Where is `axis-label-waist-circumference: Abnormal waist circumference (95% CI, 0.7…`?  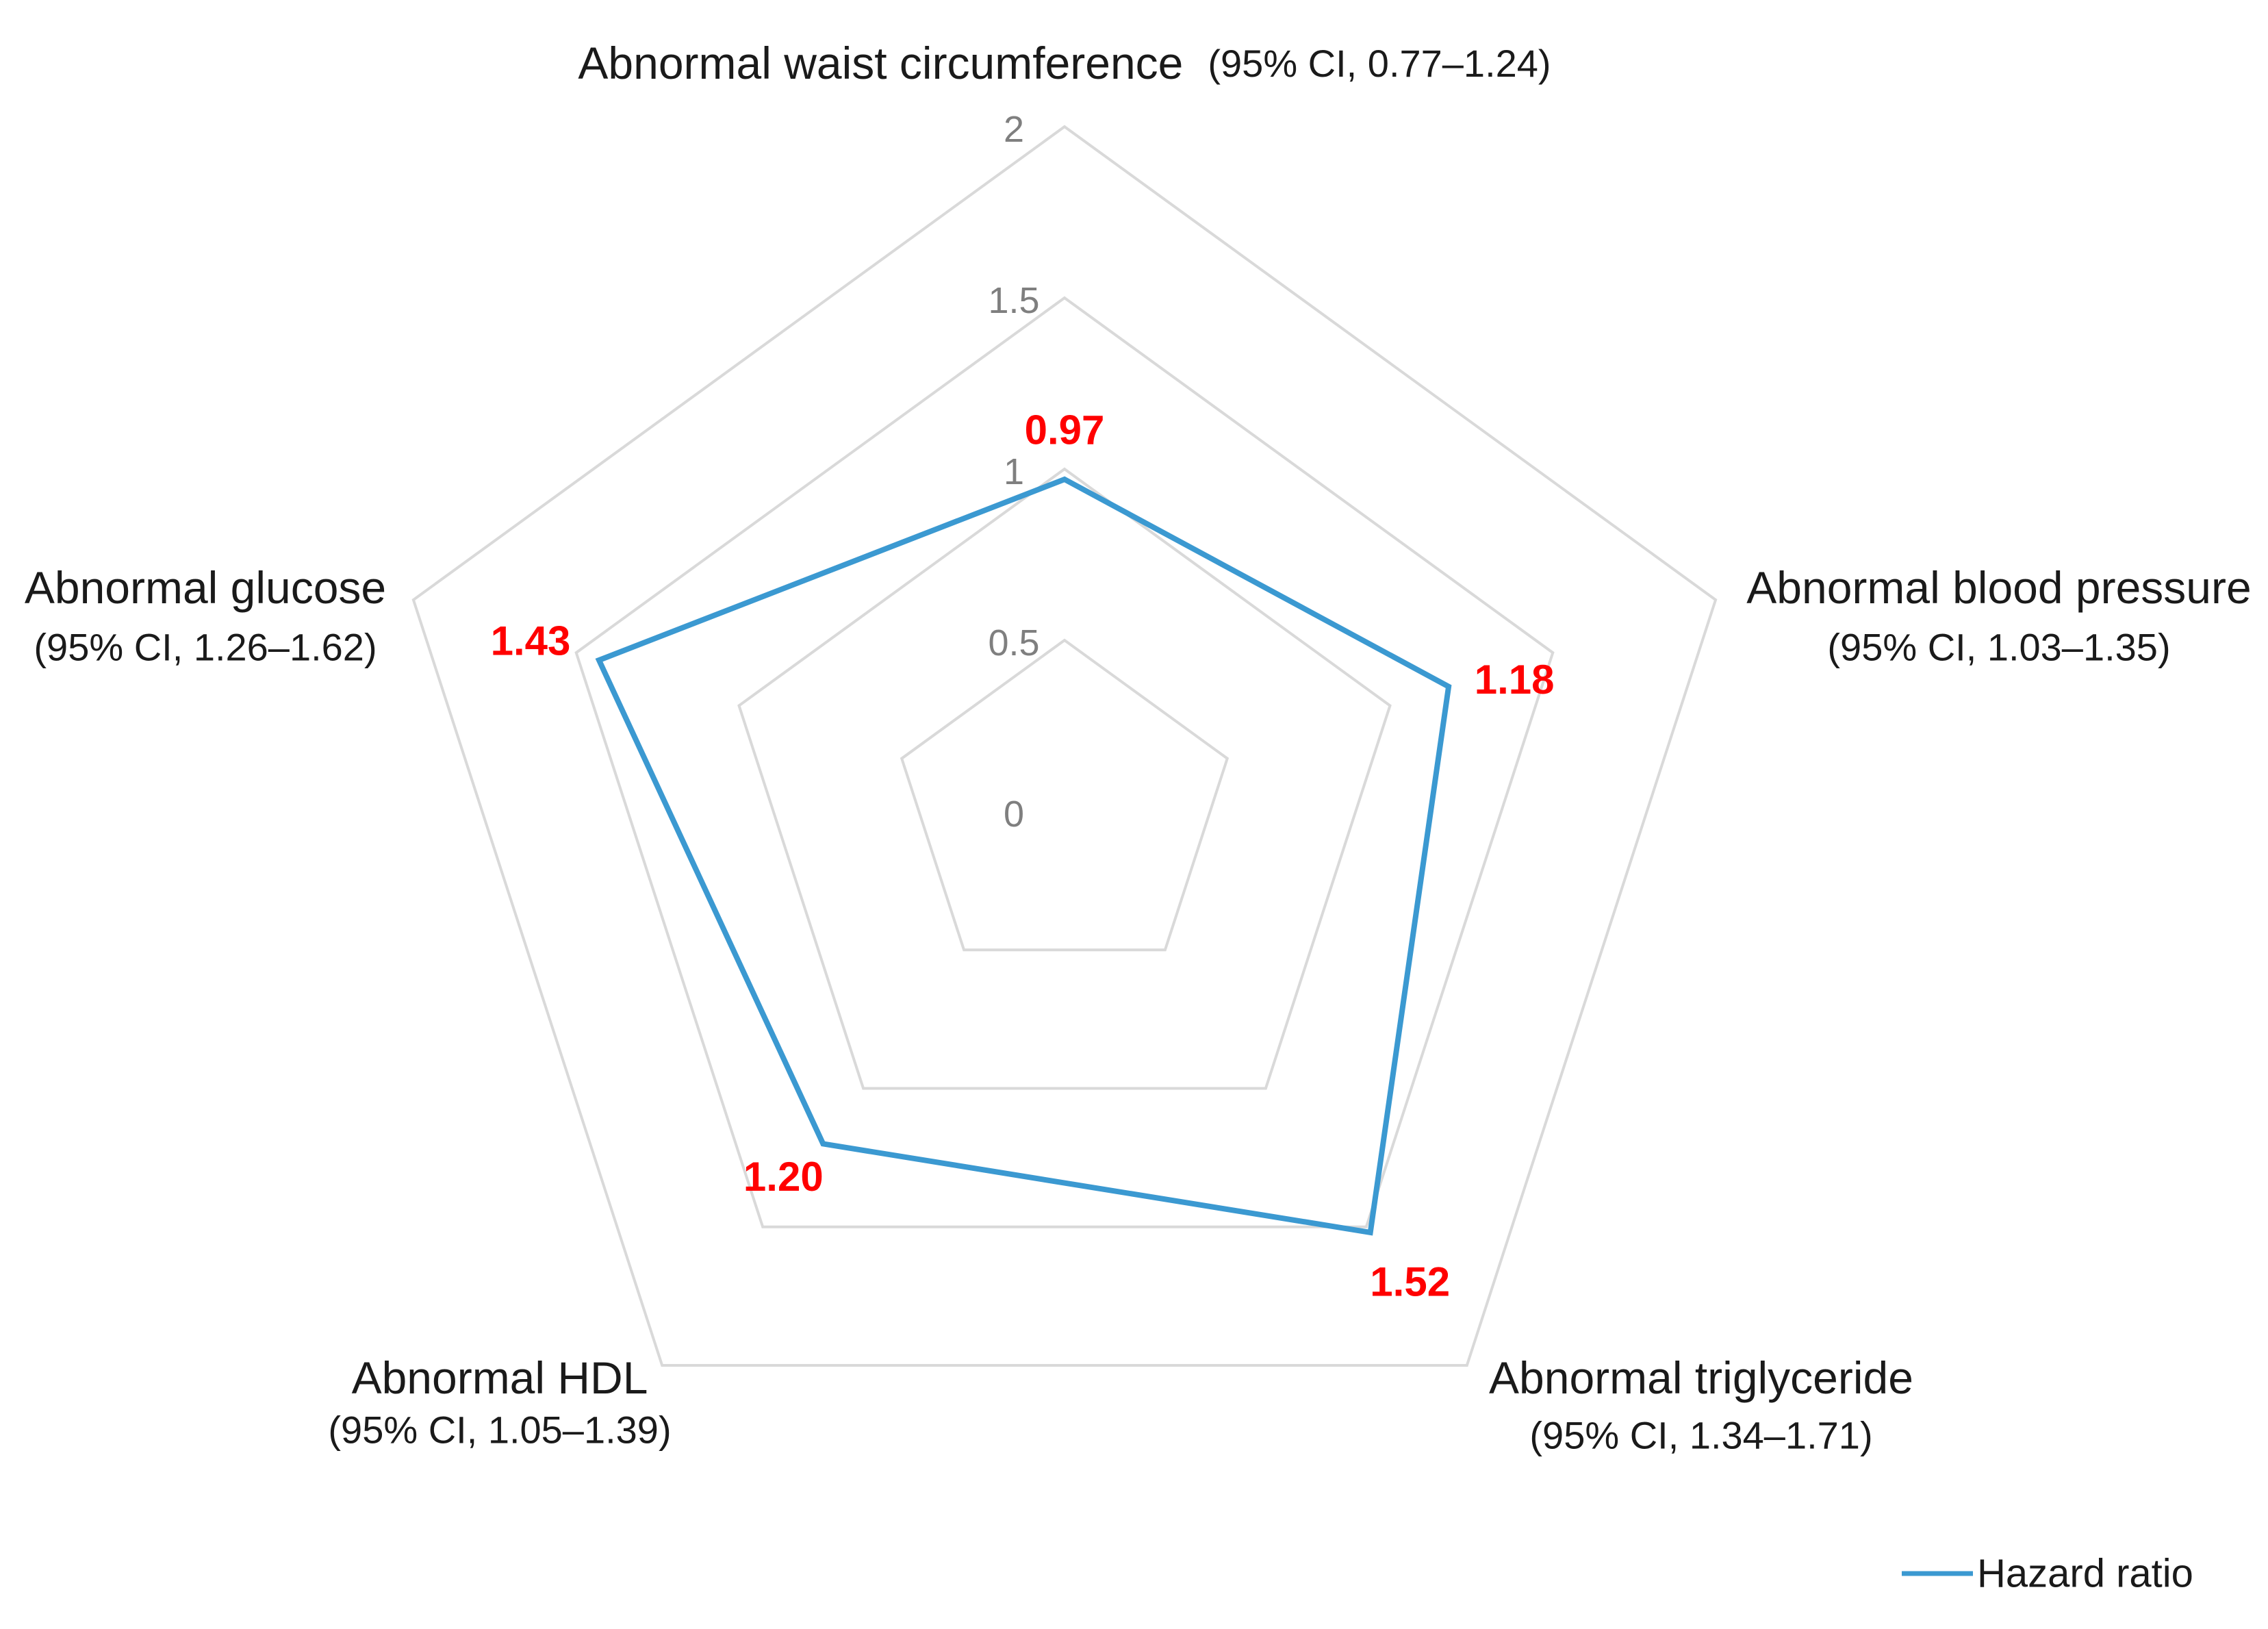
axis-label-waist-circumference: Abnormal waist circumference (95% CI, 0.7… is located at coordinates (1064, 63).